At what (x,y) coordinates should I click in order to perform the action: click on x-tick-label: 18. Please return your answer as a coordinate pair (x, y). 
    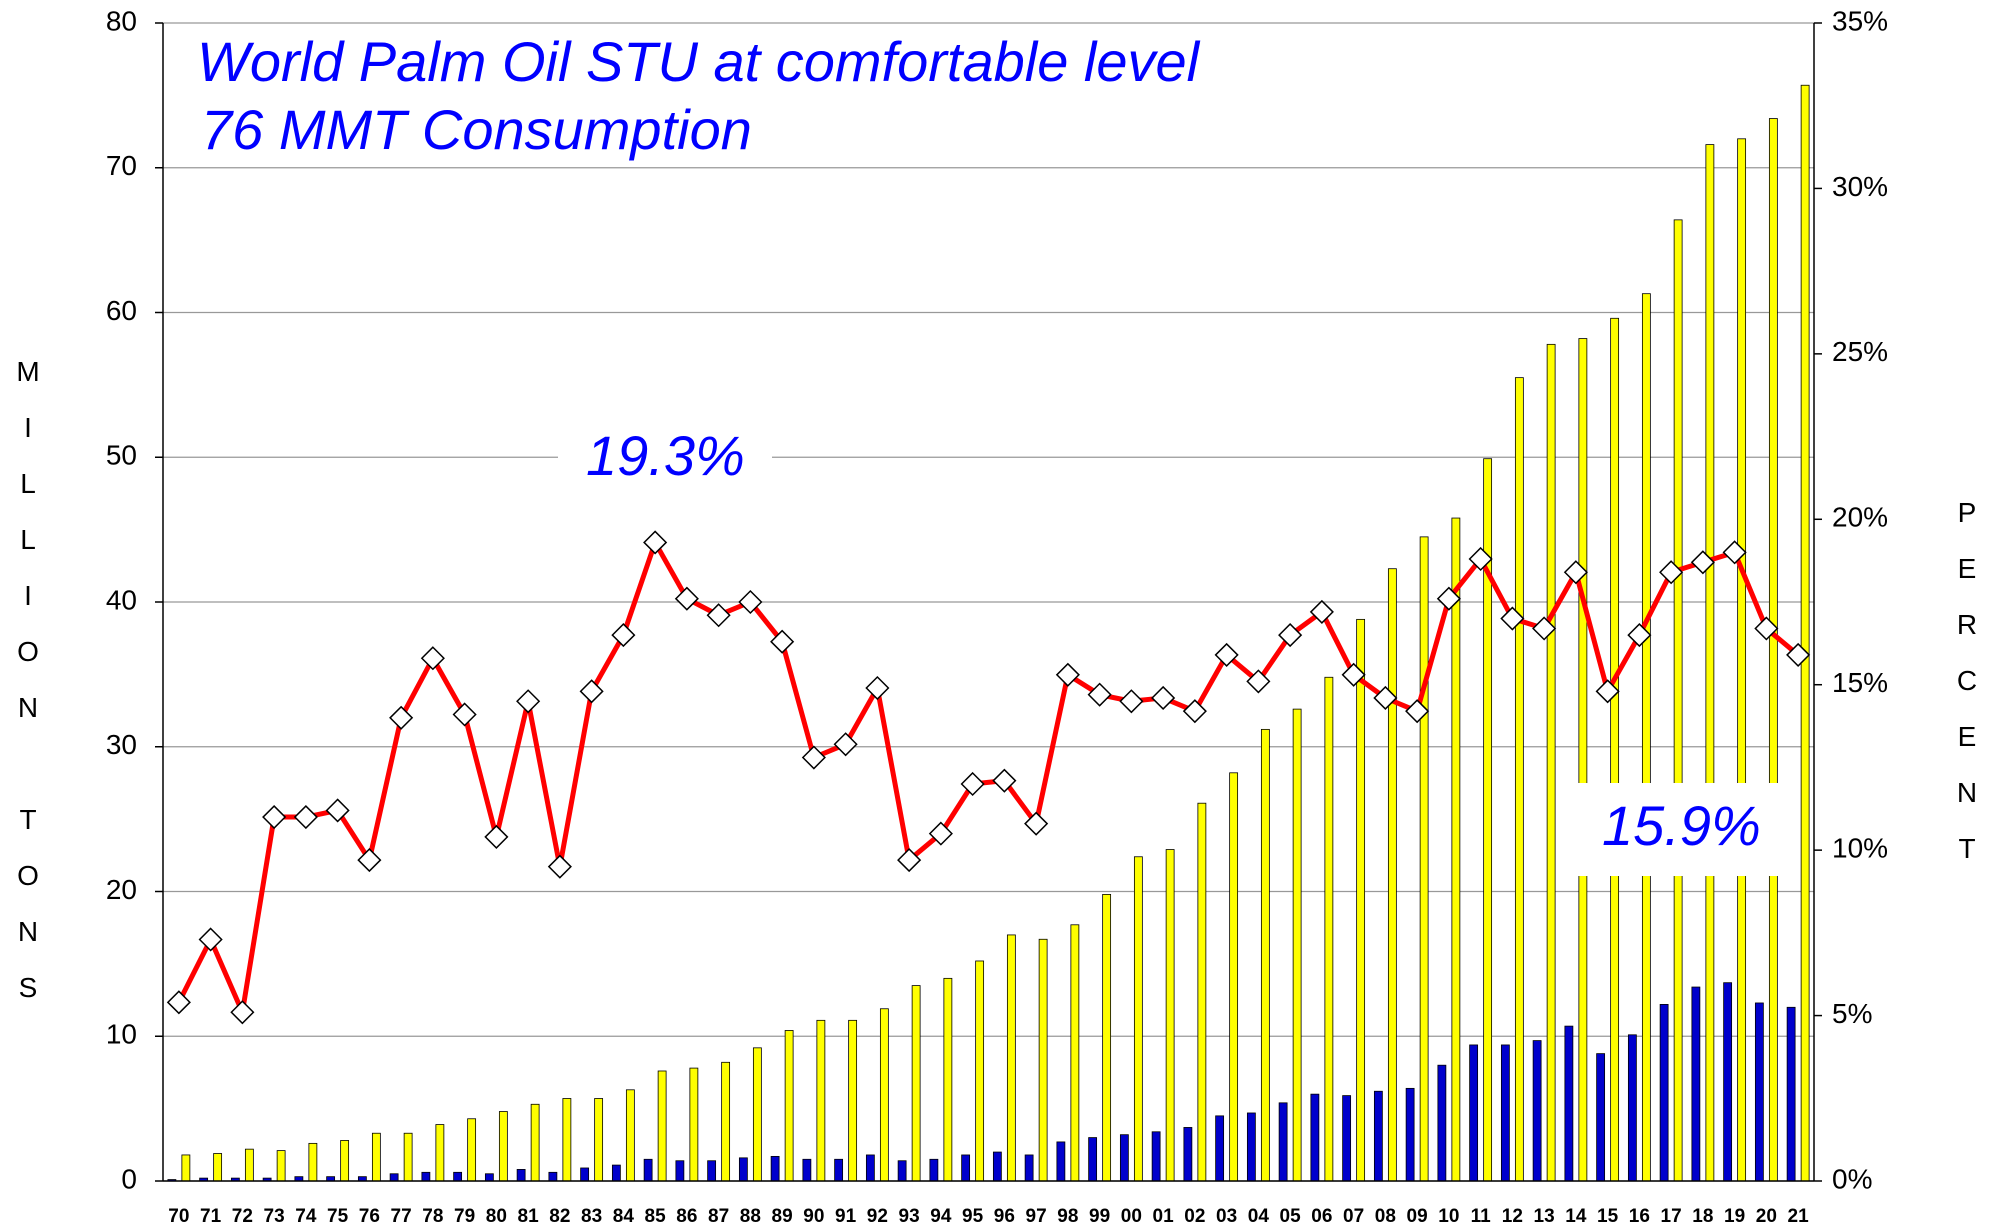
    Looking at the image, I should click on (1702, 1216).